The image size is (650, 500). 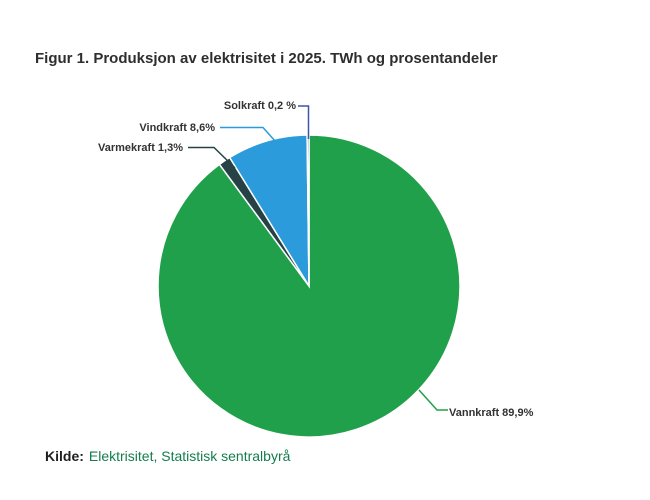 I want to click on label-varmekraft: Varmekraft 1,3%, so click(x=140, y=148).